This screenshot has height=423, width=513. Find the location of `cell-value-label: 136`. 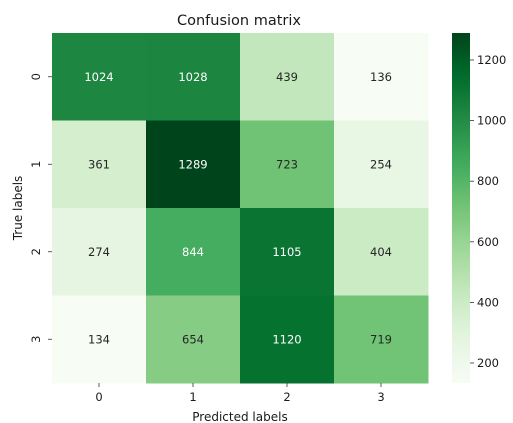

cell-value-label: 136 is located at coordinates (381, 77).